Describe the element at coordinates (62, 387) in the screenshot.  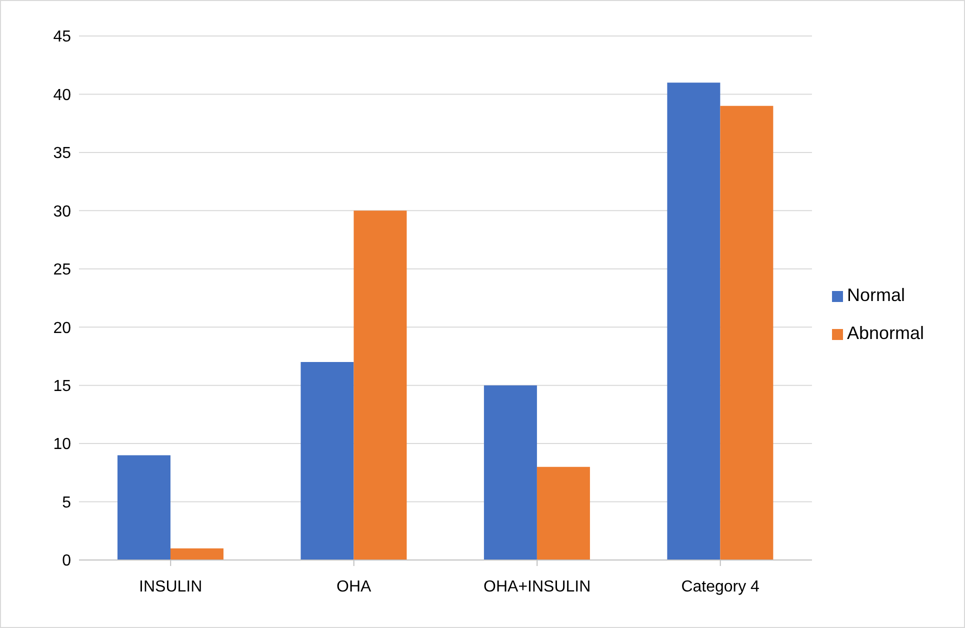
I see `y-tick-label: 15` at that location.